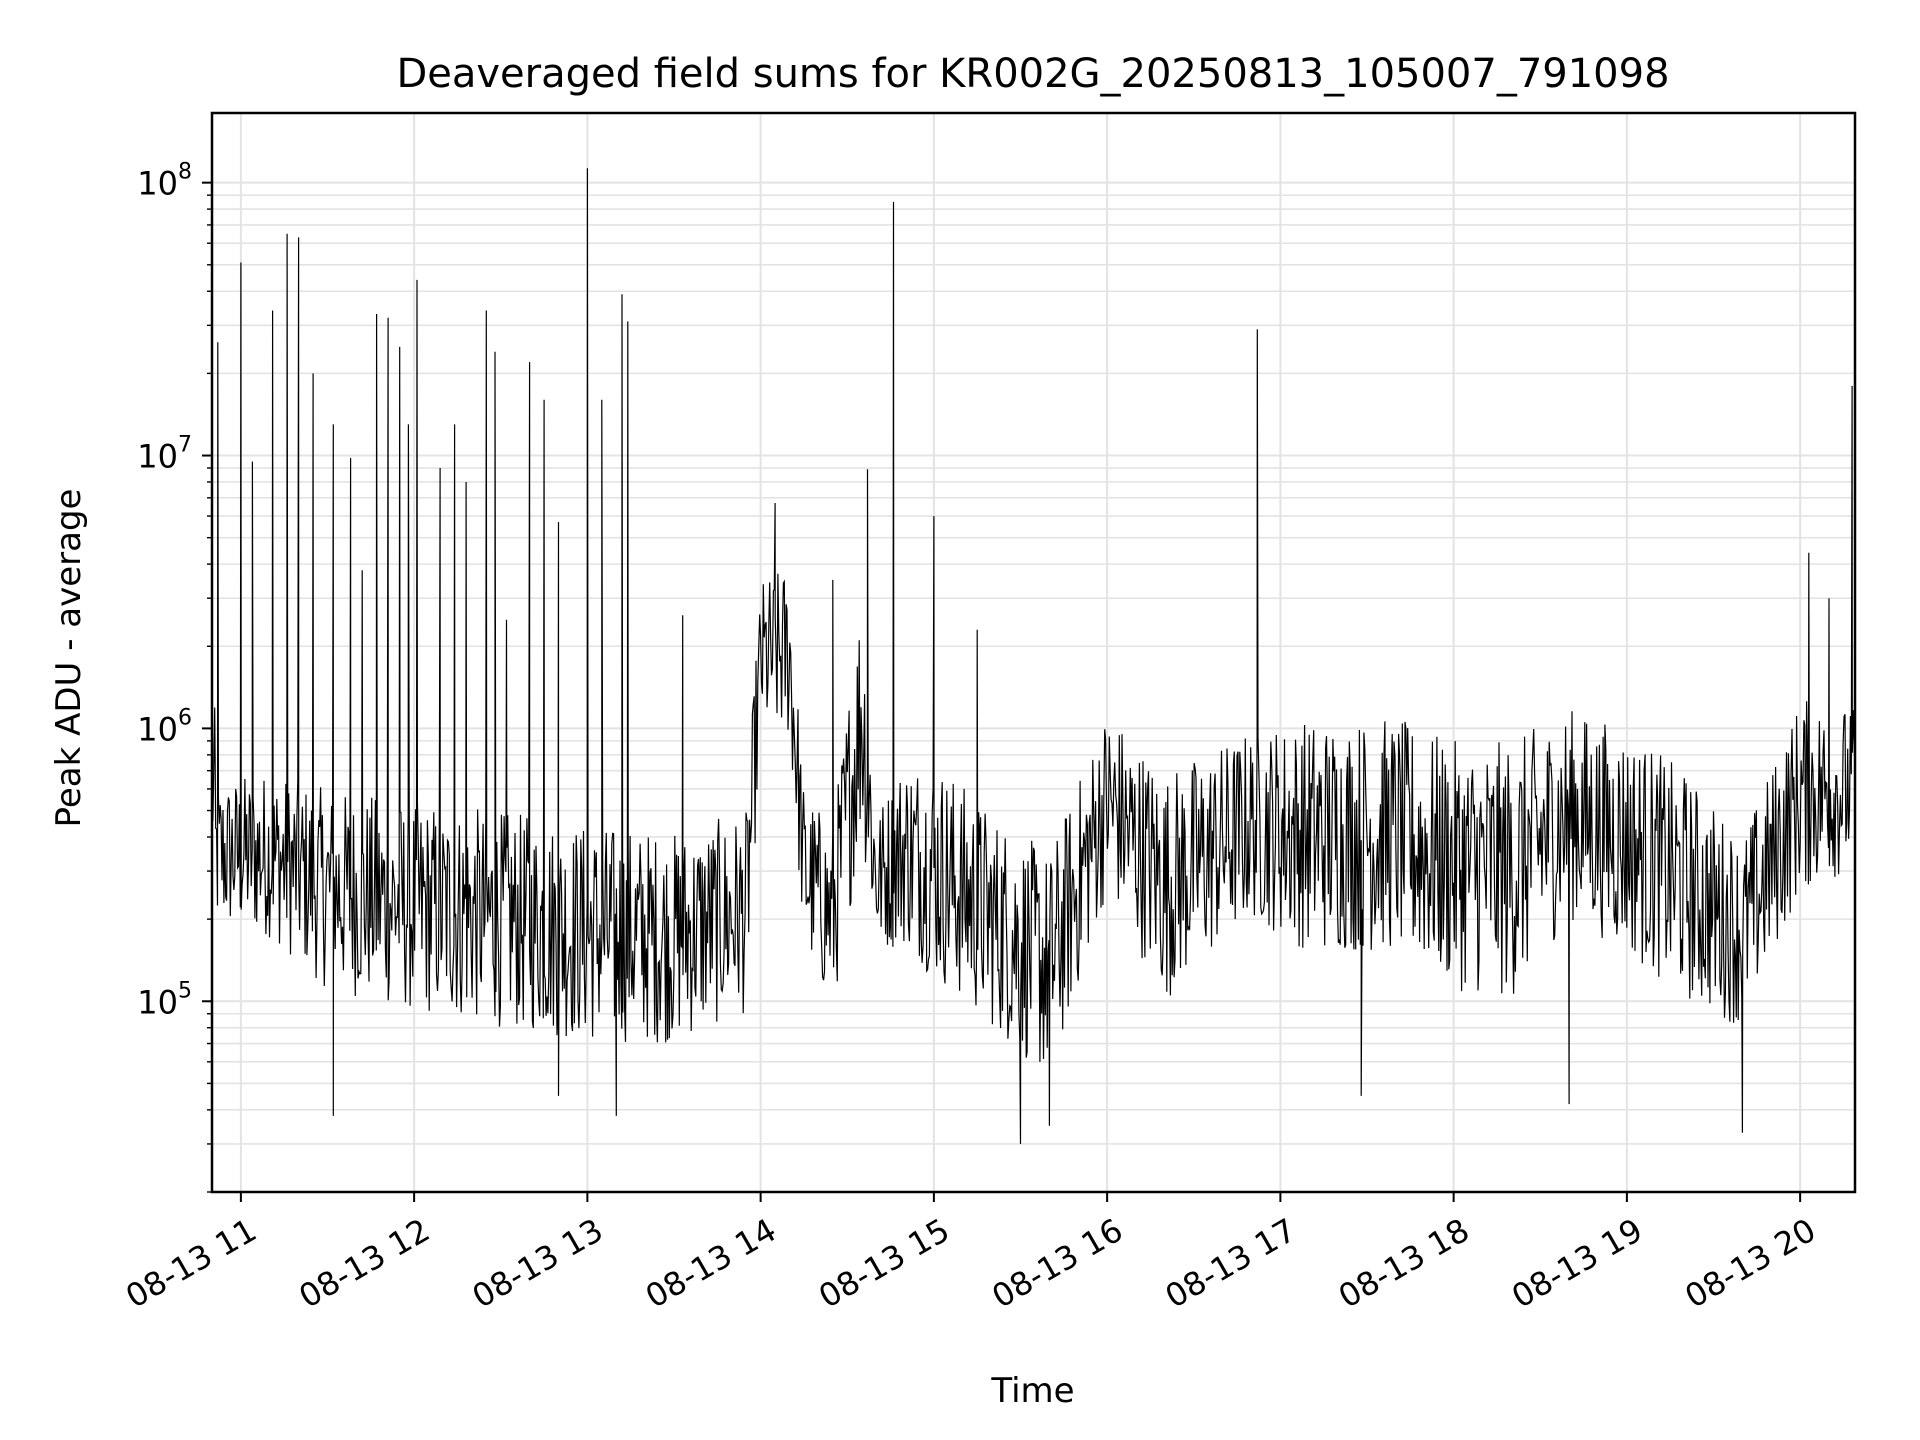 The height and width of the screenshot is (1440, 1920). Describe the element at coordinates (1032, 1391) in the screenshot. I see `x-axis-label: Time` at that location.